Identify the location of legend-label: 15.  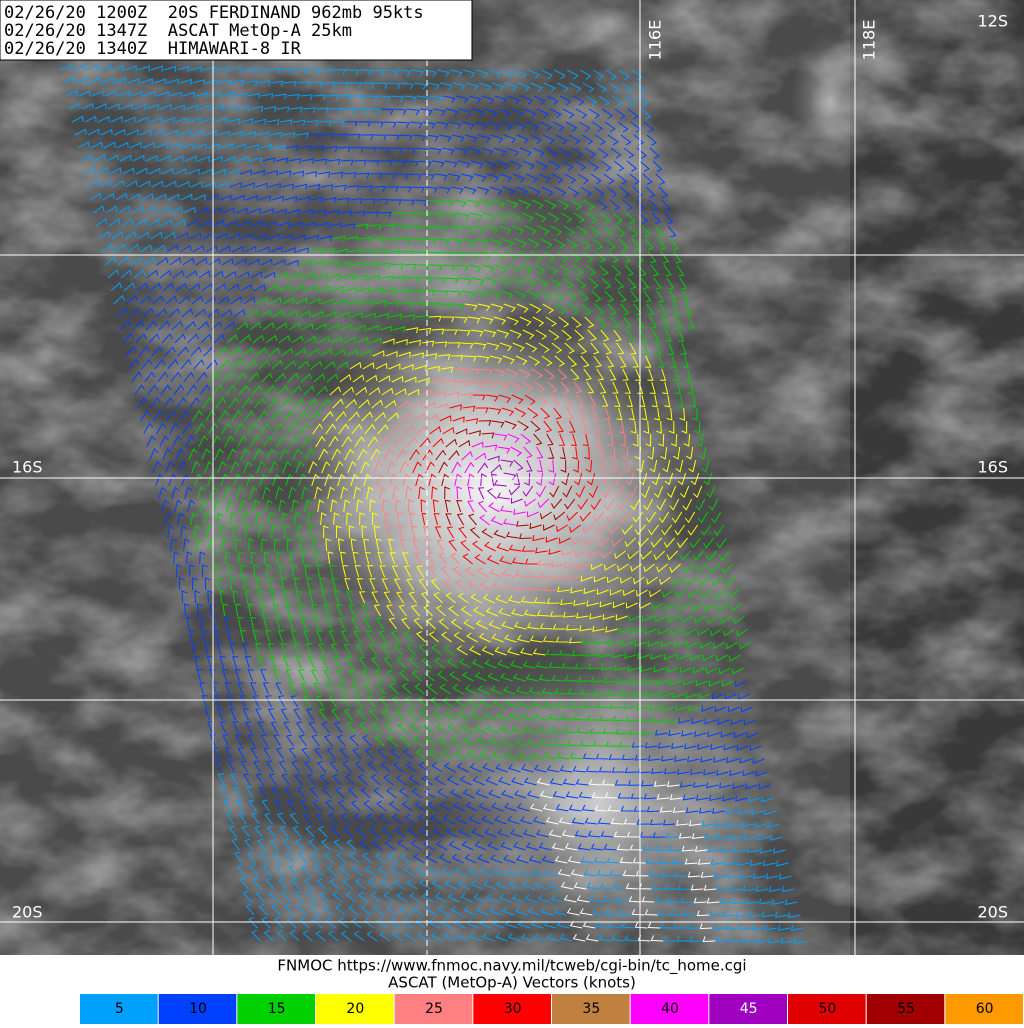
(277, 1009).